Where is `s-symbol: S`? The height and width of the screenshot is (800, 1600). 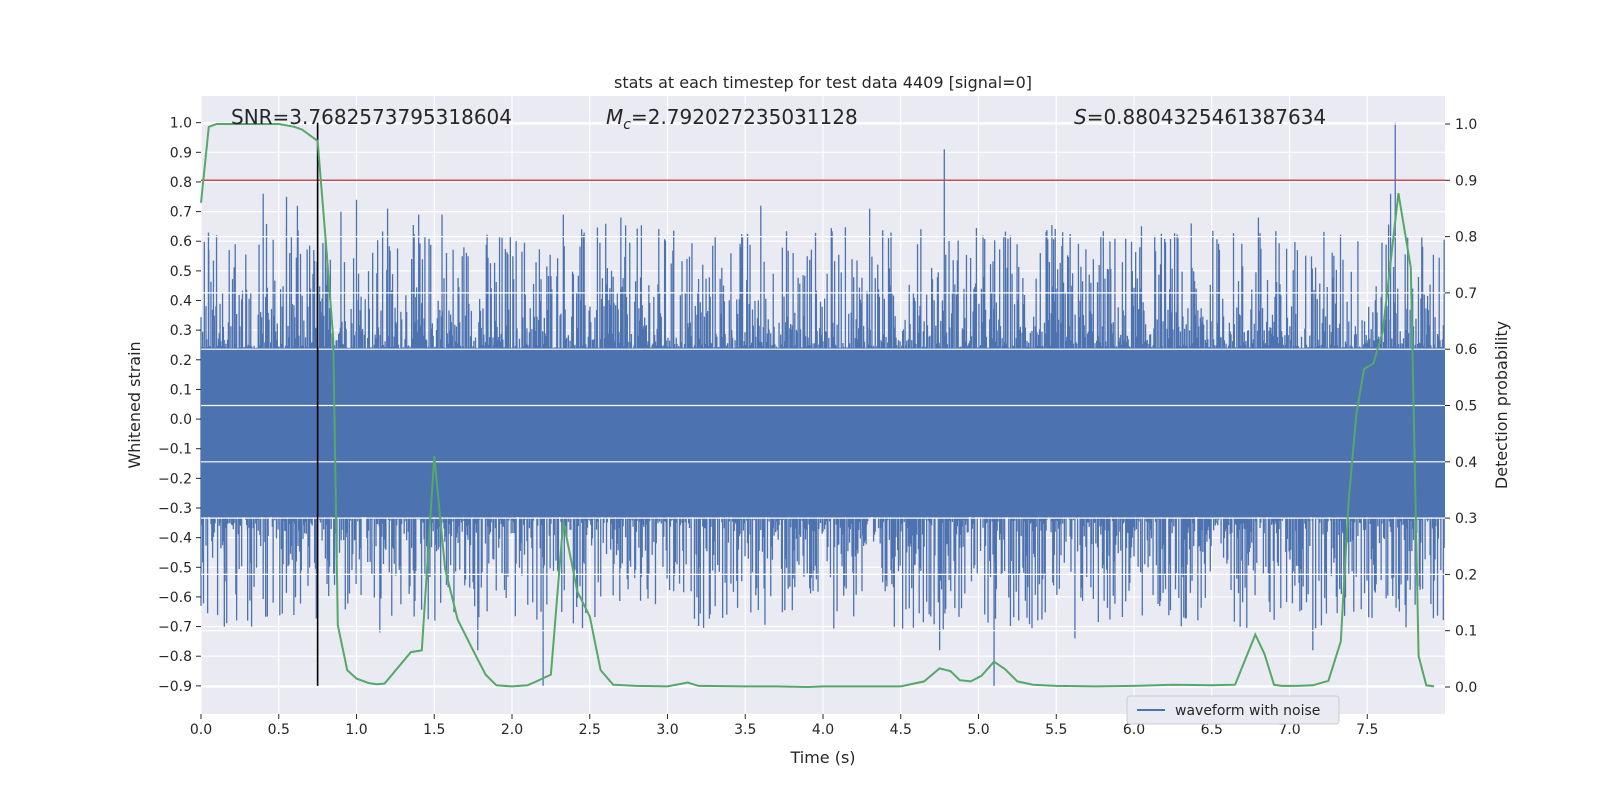 s-symbol: S is located at coordinates (1080, 117).